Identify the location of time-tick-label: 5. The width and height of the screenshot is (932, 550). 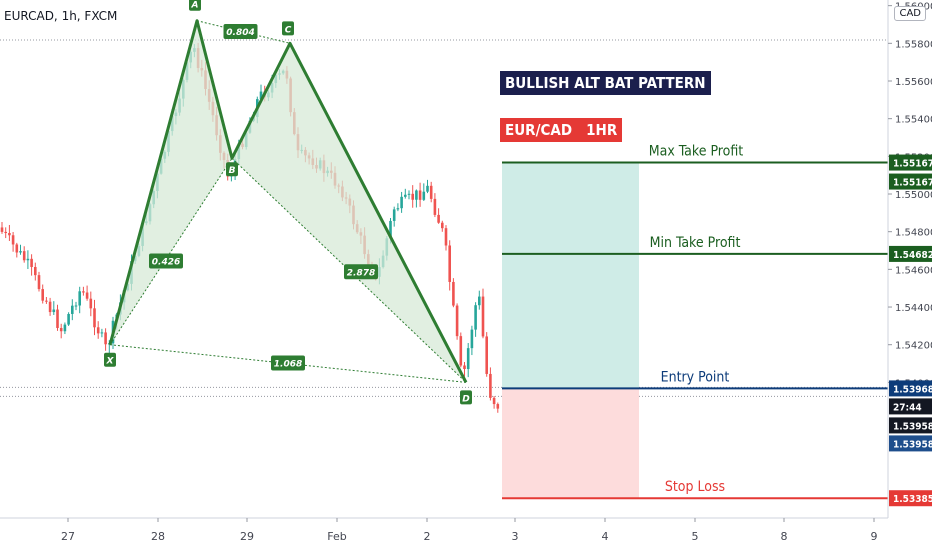
(695, 536).